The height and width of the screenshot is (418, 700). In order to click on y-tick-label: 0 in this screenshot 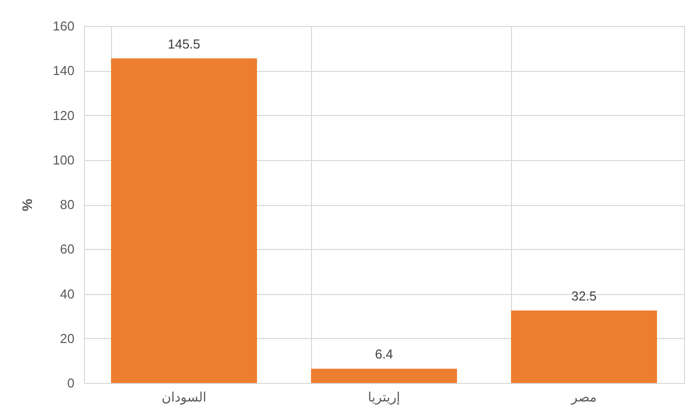, I will do `click(70, 383)`.